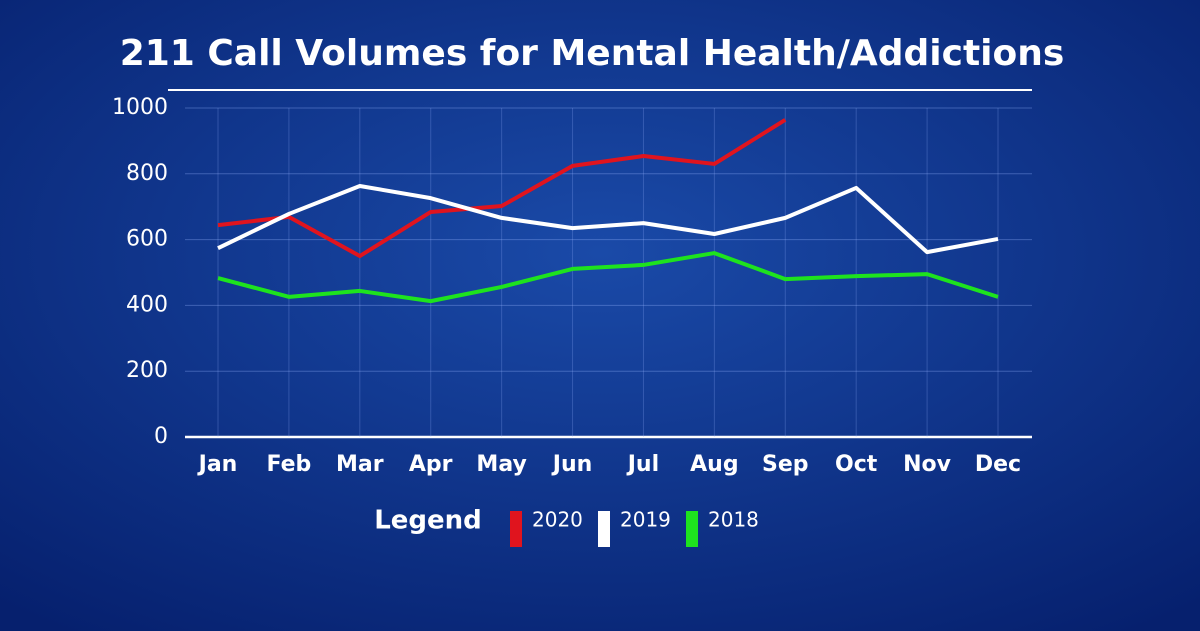  I want to click on x-tick-label: Nov, so click(927, 464).